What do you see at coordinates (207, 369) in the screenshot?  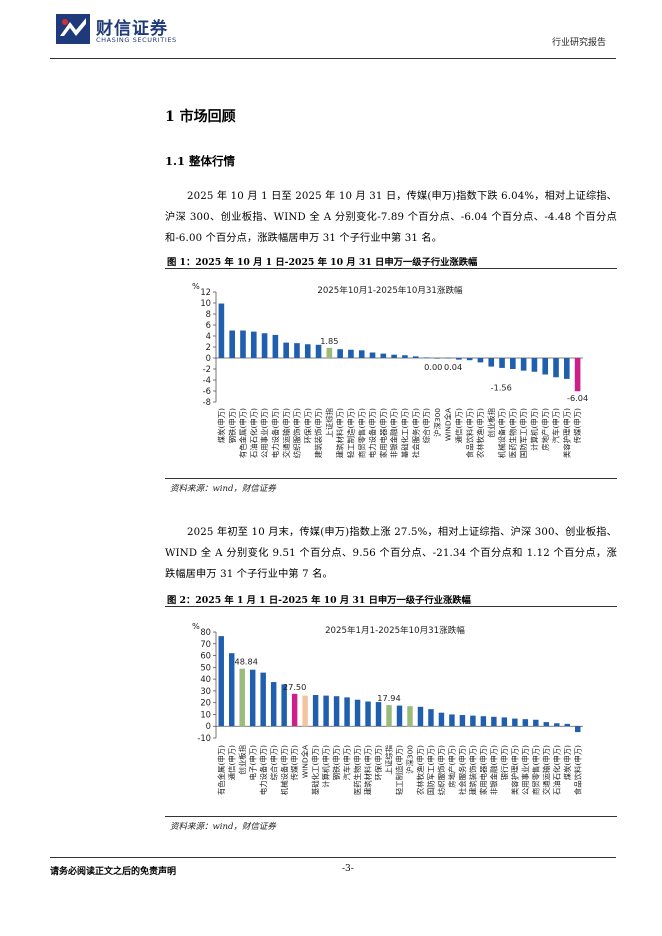 I see `y-tick-label: -2` at bounding box center [207, 369].